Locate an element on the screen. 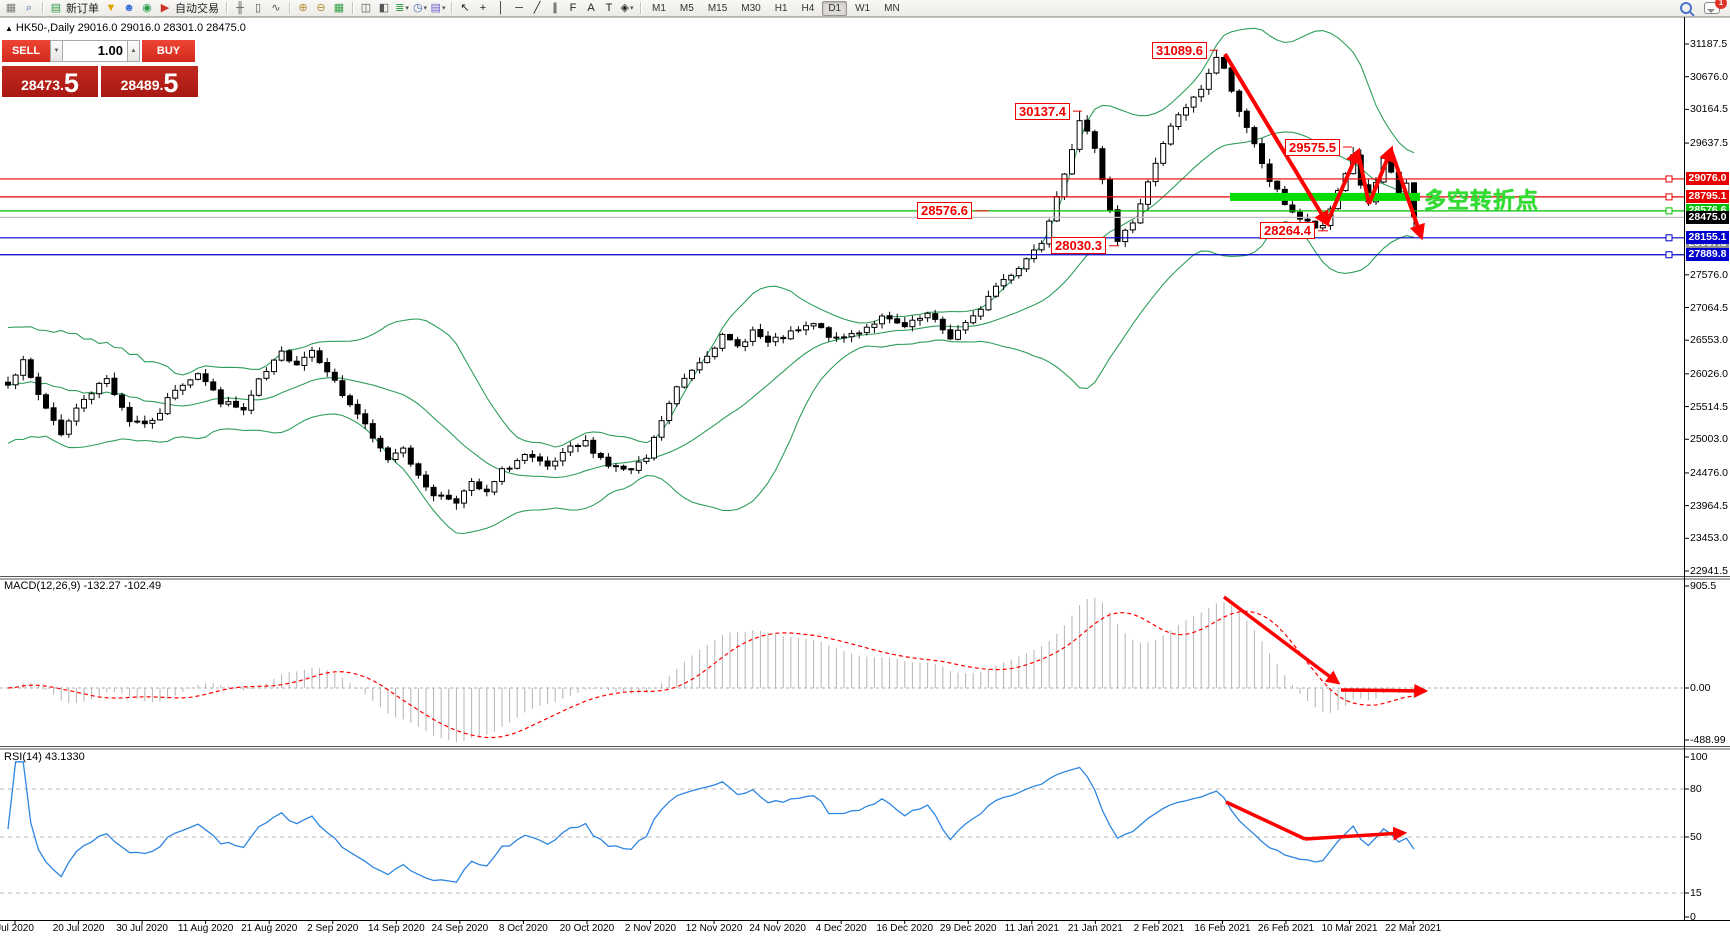 The image size is (1730, 938). rsi-layer is located at coordinates (842, 827).